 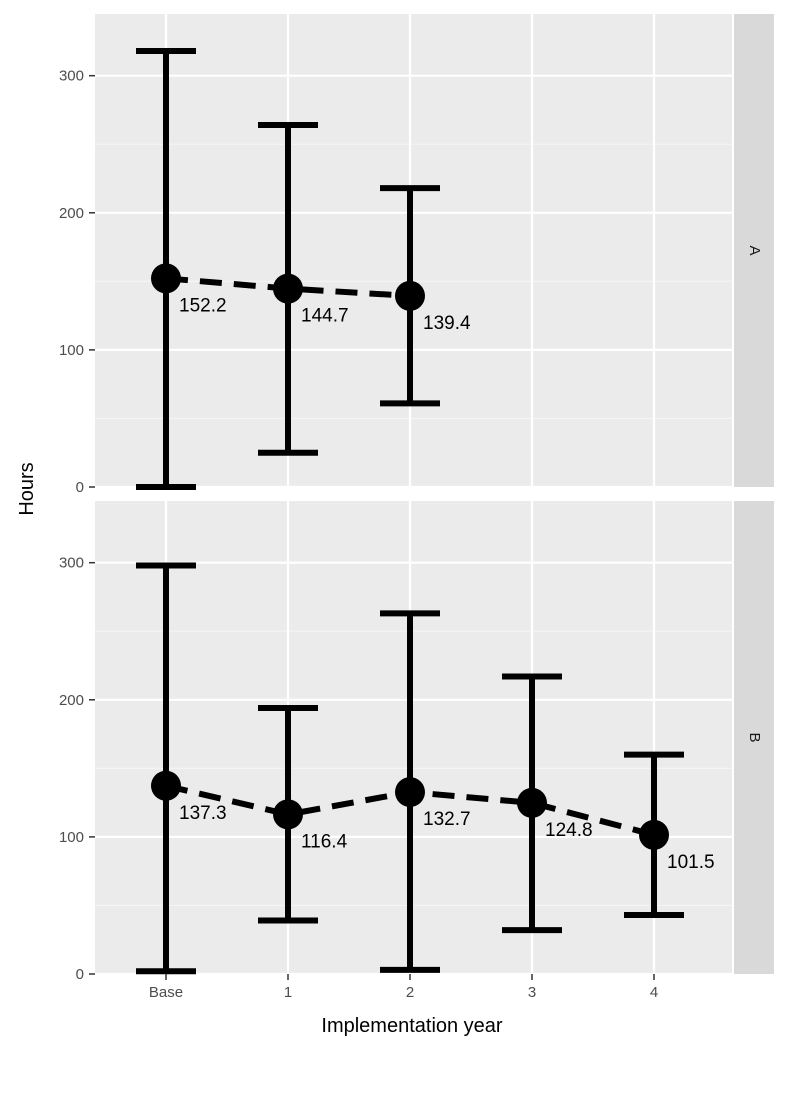 I want to click on data-label: 139.4, so click(x=447, y=323).